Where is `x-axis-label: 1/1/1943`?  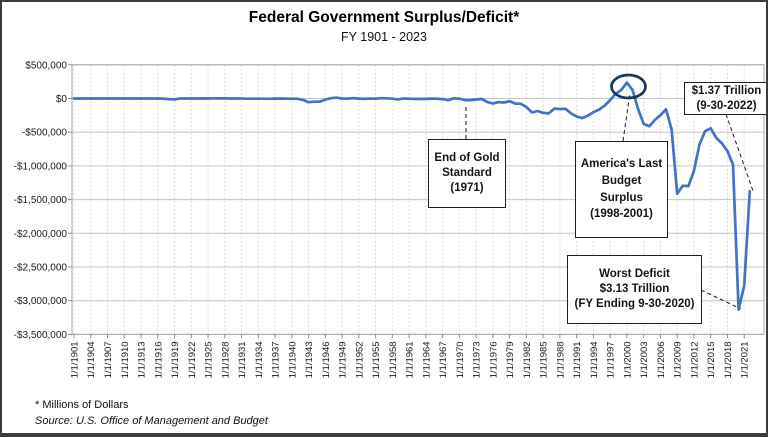 x-axis-label: 1/1/1943 is located at coordinates (309, 359).